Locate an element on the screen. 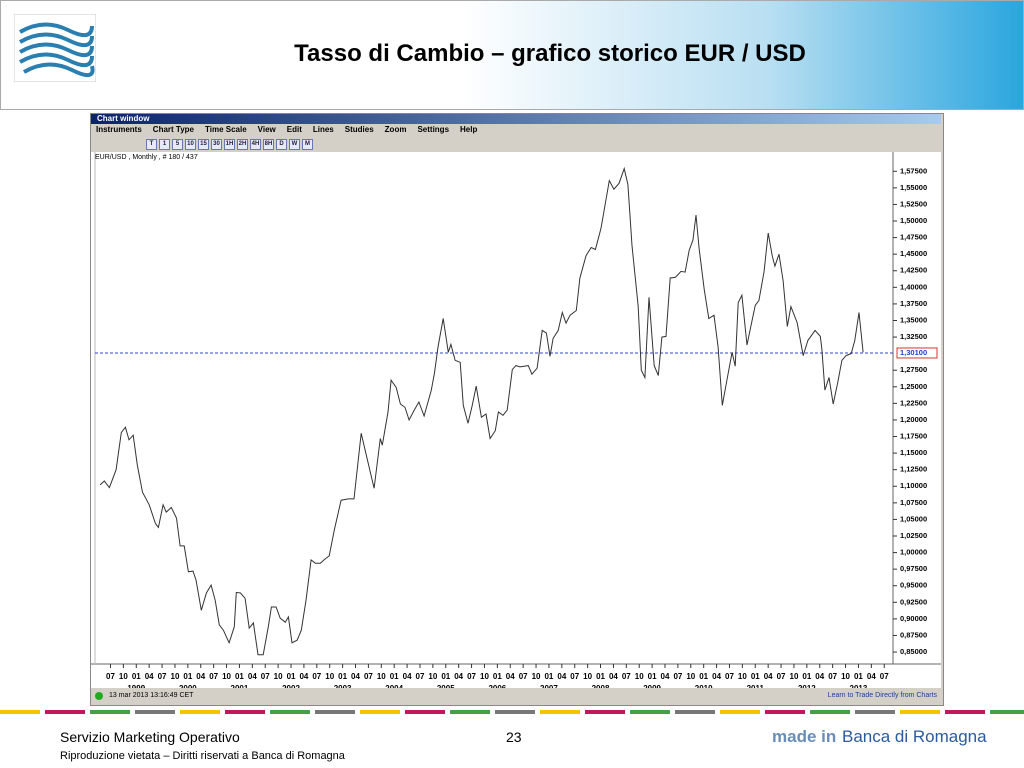  x-year-label: 2013 is located at coordinates (859, 686).